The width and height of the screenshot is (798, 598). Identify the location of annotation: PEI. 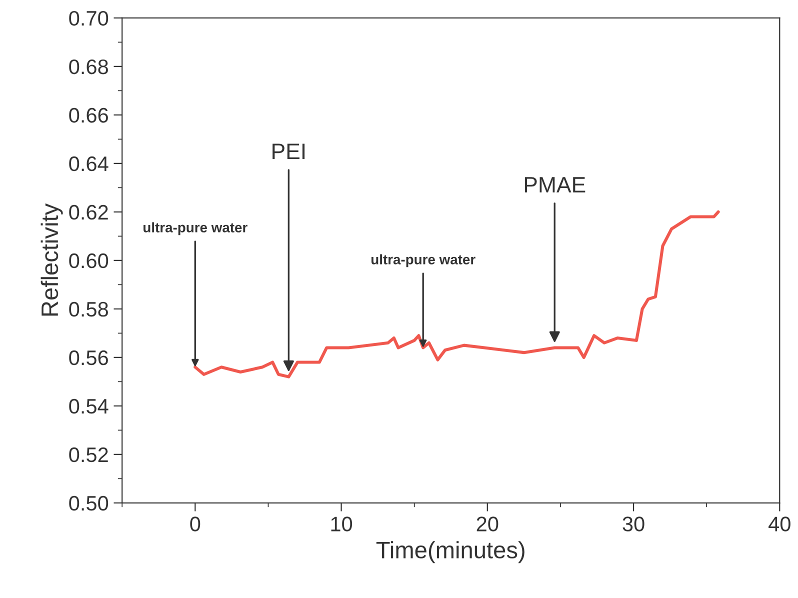
(288, 152).